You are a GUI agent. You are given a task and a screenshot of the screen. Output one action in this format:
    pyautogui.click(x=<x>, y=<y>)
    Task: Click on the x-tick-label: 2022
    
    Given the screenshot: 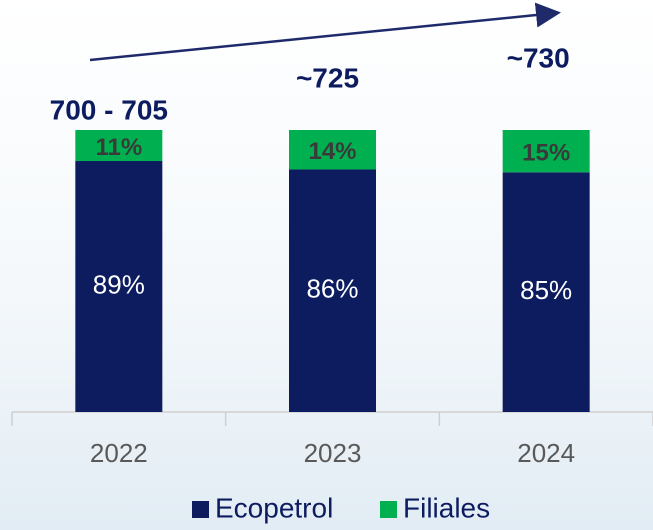 What is the action you would take?
    pyautogui.click(x=119, y=453)
    